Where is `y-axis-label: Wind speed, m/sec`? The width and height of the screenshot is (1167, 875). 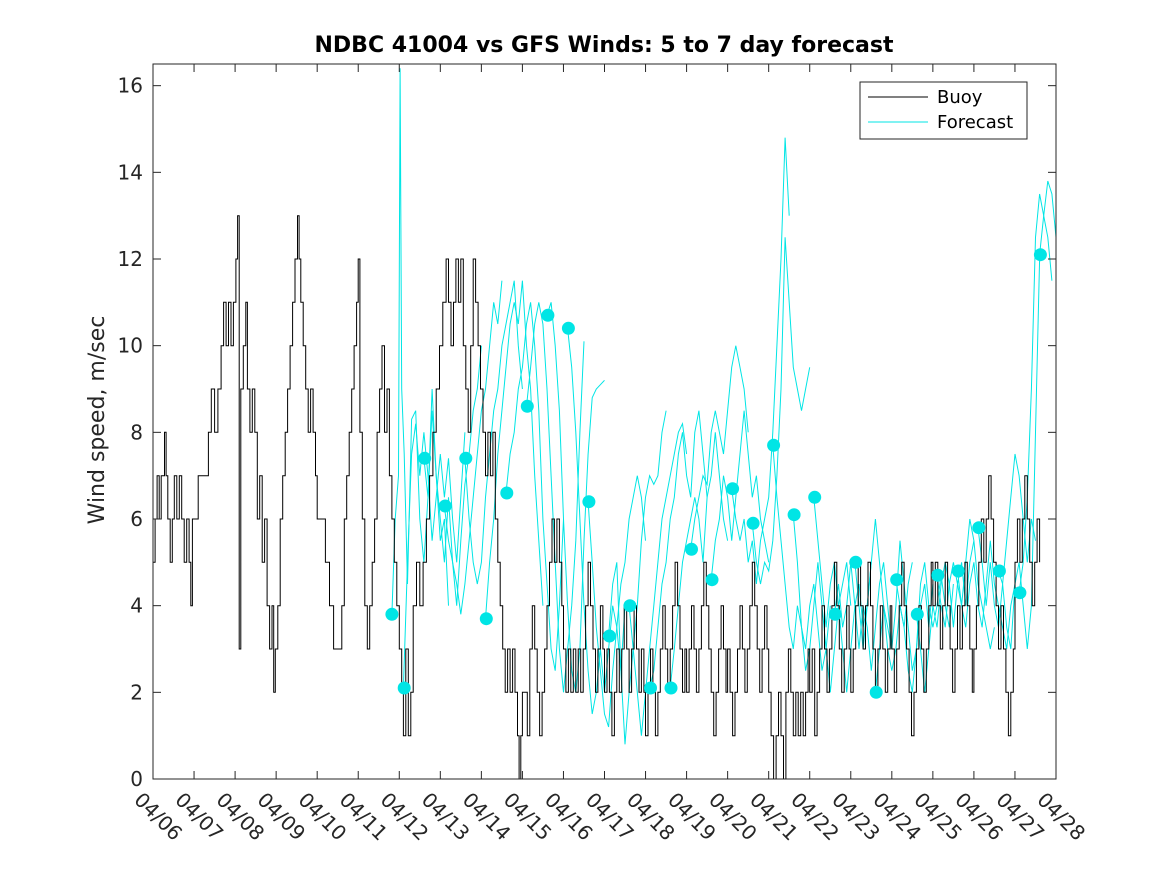
y-axis-label: Wind speed, m/sec is located at coordinates (97, 420).